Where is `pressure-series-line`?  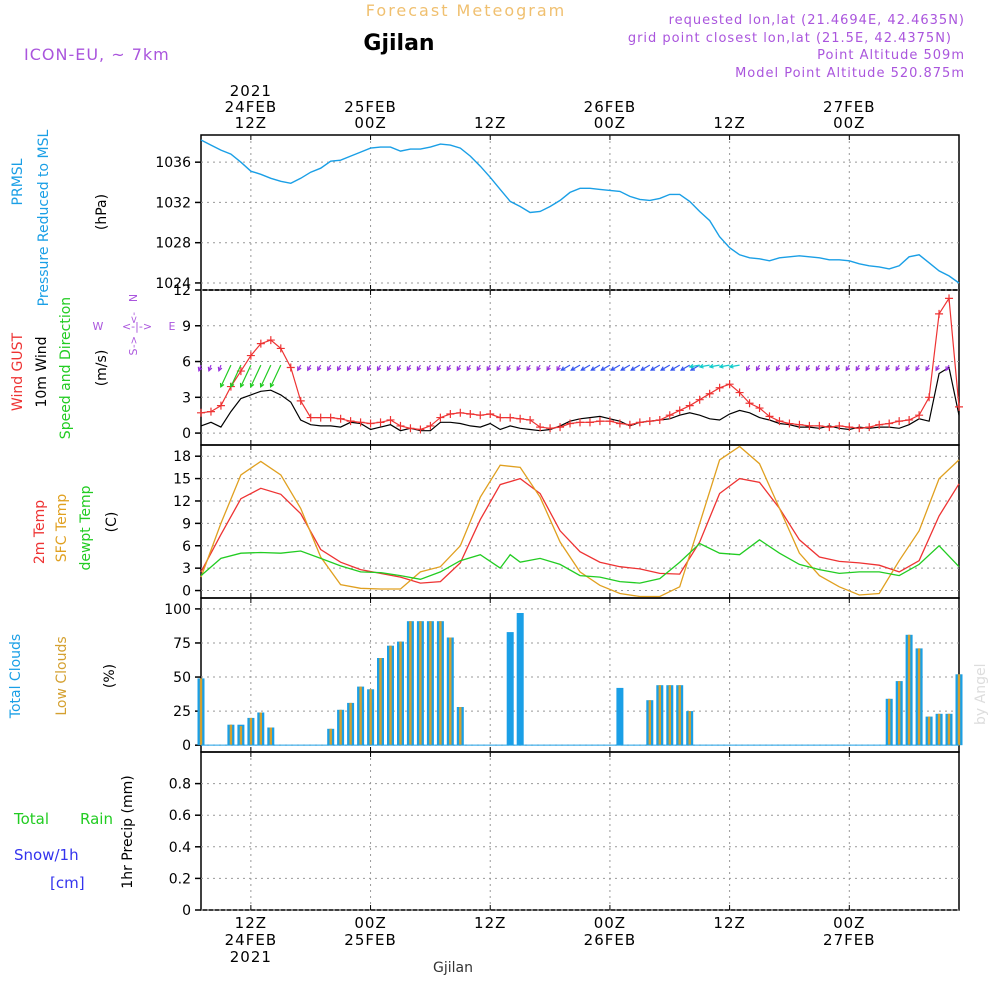
pressure-series-line is located at coordinates (580, 211).